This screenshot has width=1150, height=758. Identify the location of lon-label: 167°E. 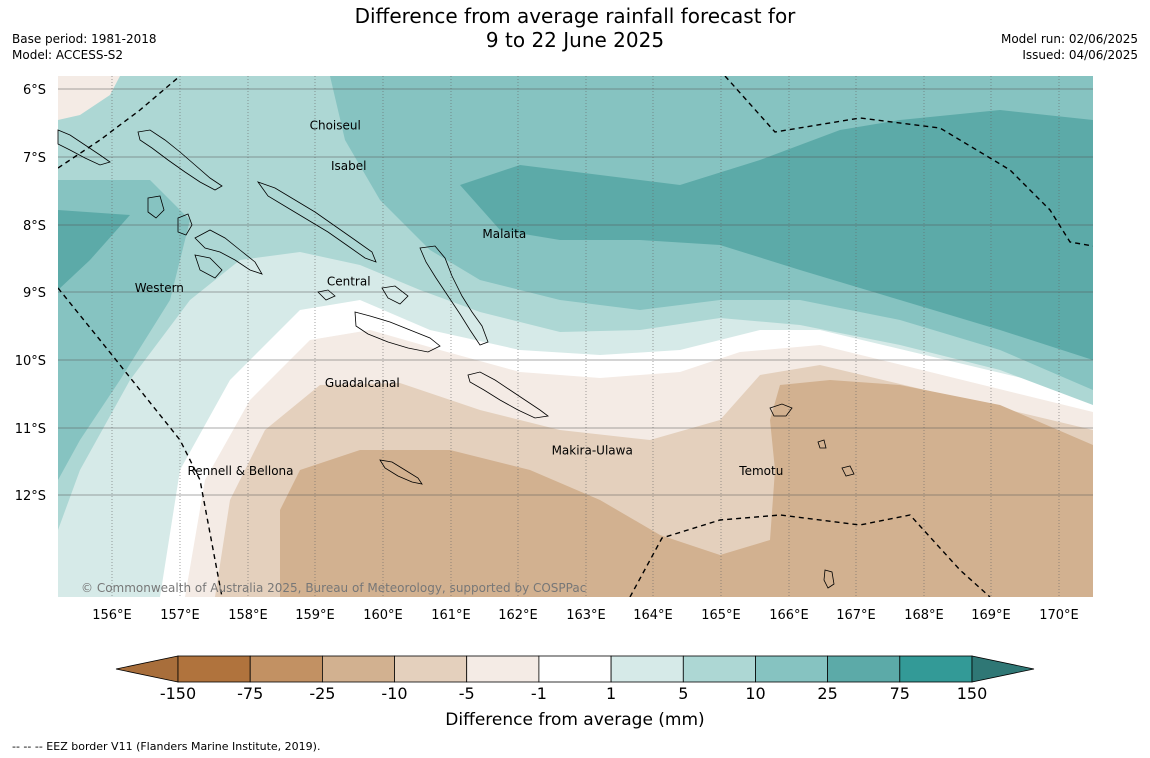
(856, 615).